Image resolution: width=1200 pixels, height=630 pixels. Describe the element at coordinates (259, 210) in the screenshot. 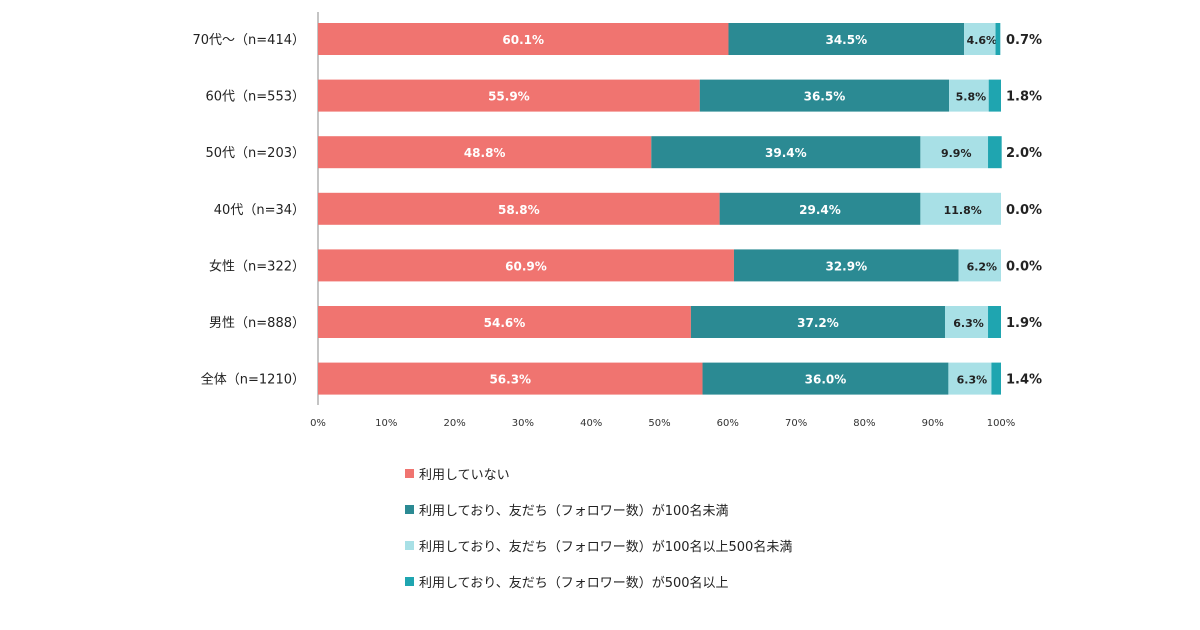

I see `category-label: 40代（n=34）` at that location.